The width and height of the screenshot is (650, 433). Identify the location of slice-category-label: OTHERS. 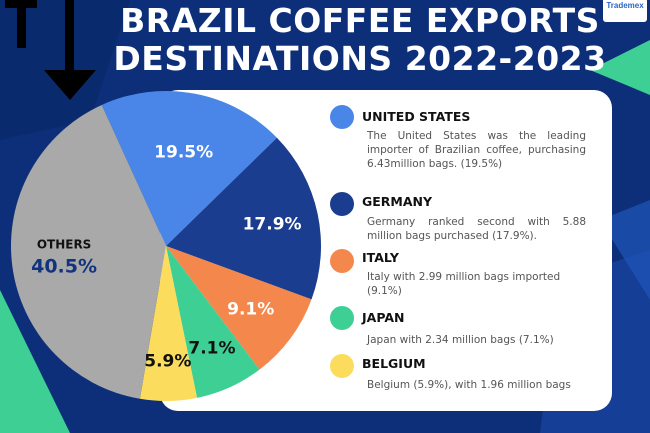
(64, 244).